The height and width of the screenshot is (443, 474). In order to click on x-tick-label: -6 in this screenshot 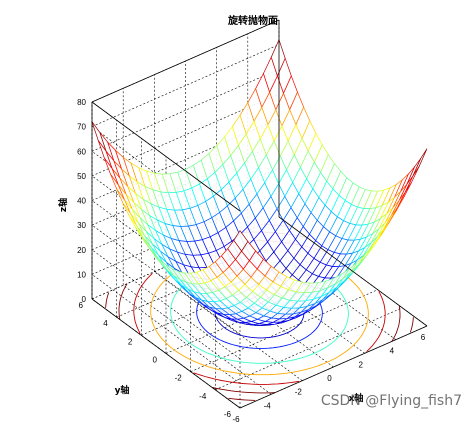, I will do `click(236, 419)`.